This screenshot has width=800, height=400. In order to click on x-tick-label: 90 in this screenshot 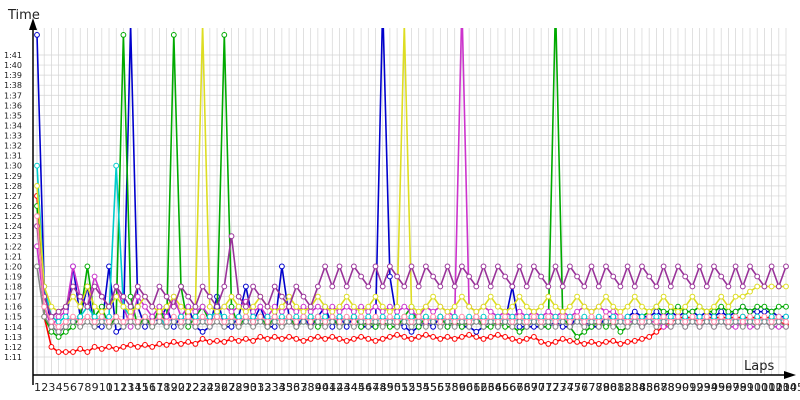, I will do `click(682, 387)`.